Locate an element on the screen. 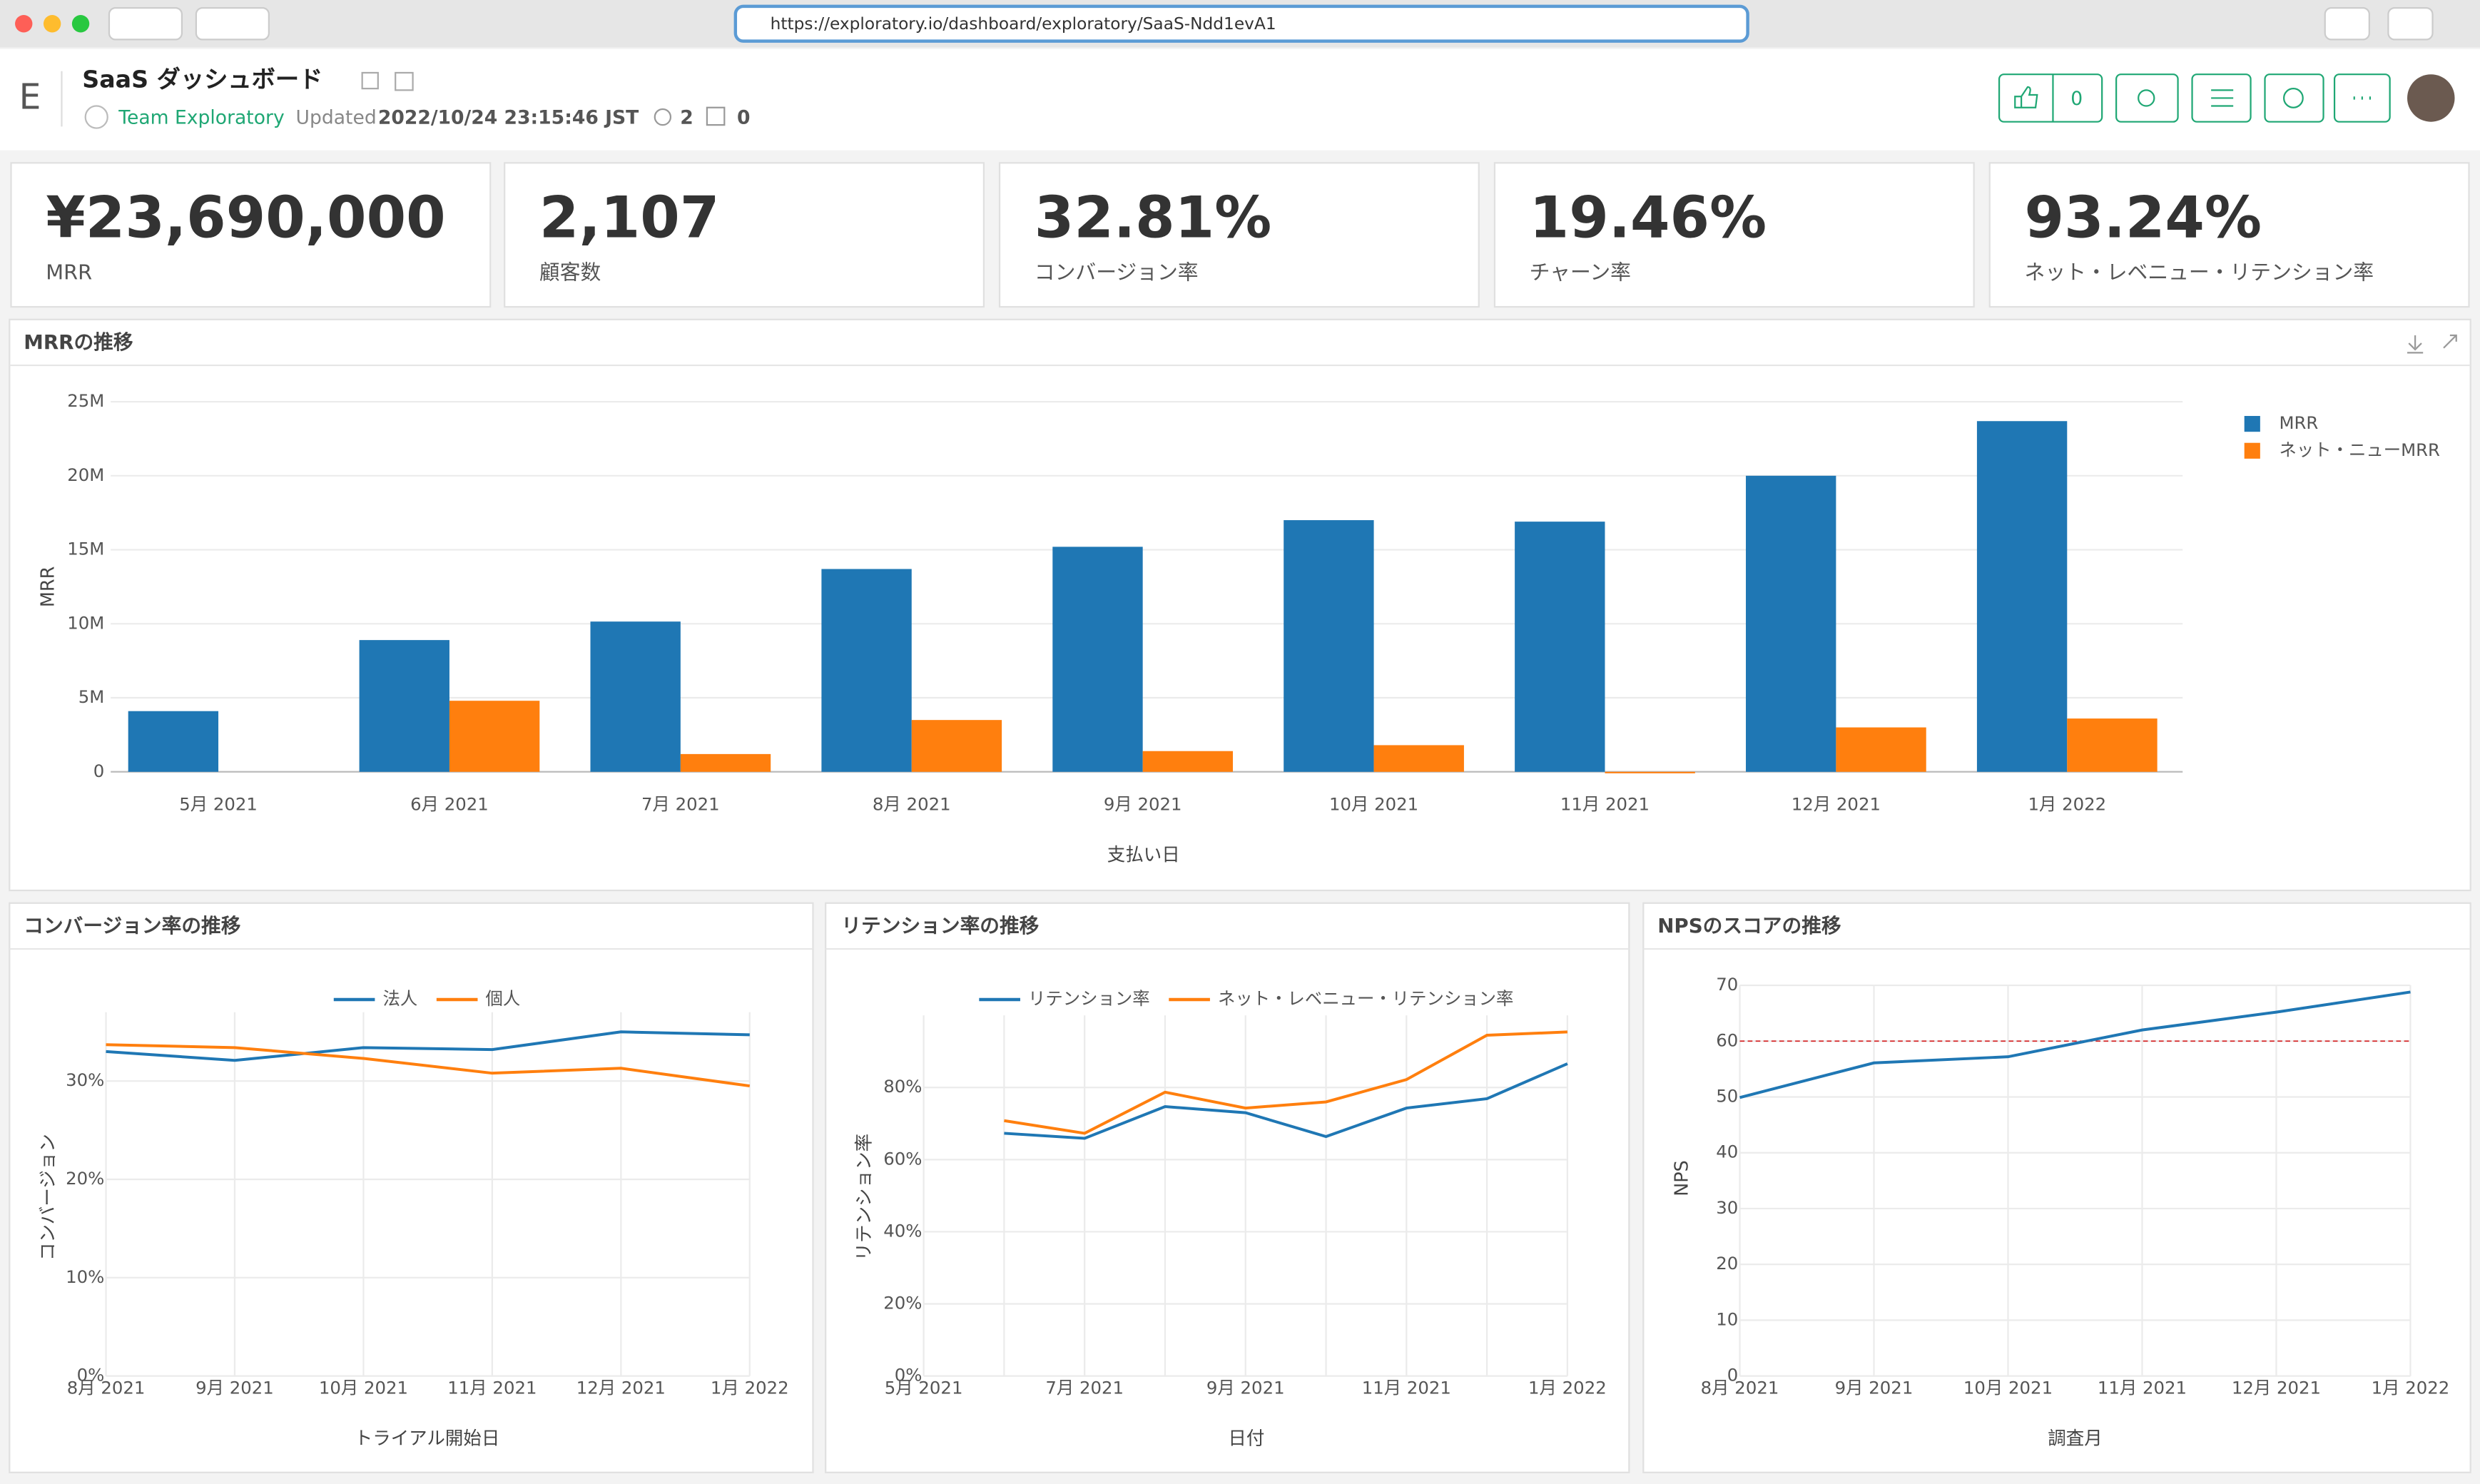 This screenshot has width=2480, height=1484. close-button is located at coordinates (24, 24).